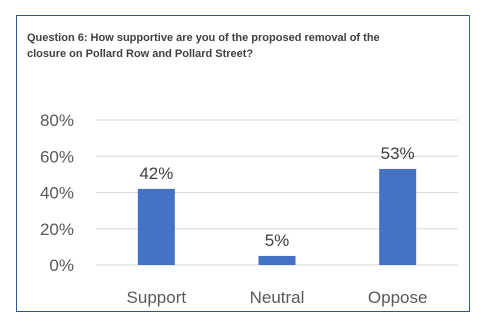  I want to click on data-label-oppose: 53%, so click(398, 153).